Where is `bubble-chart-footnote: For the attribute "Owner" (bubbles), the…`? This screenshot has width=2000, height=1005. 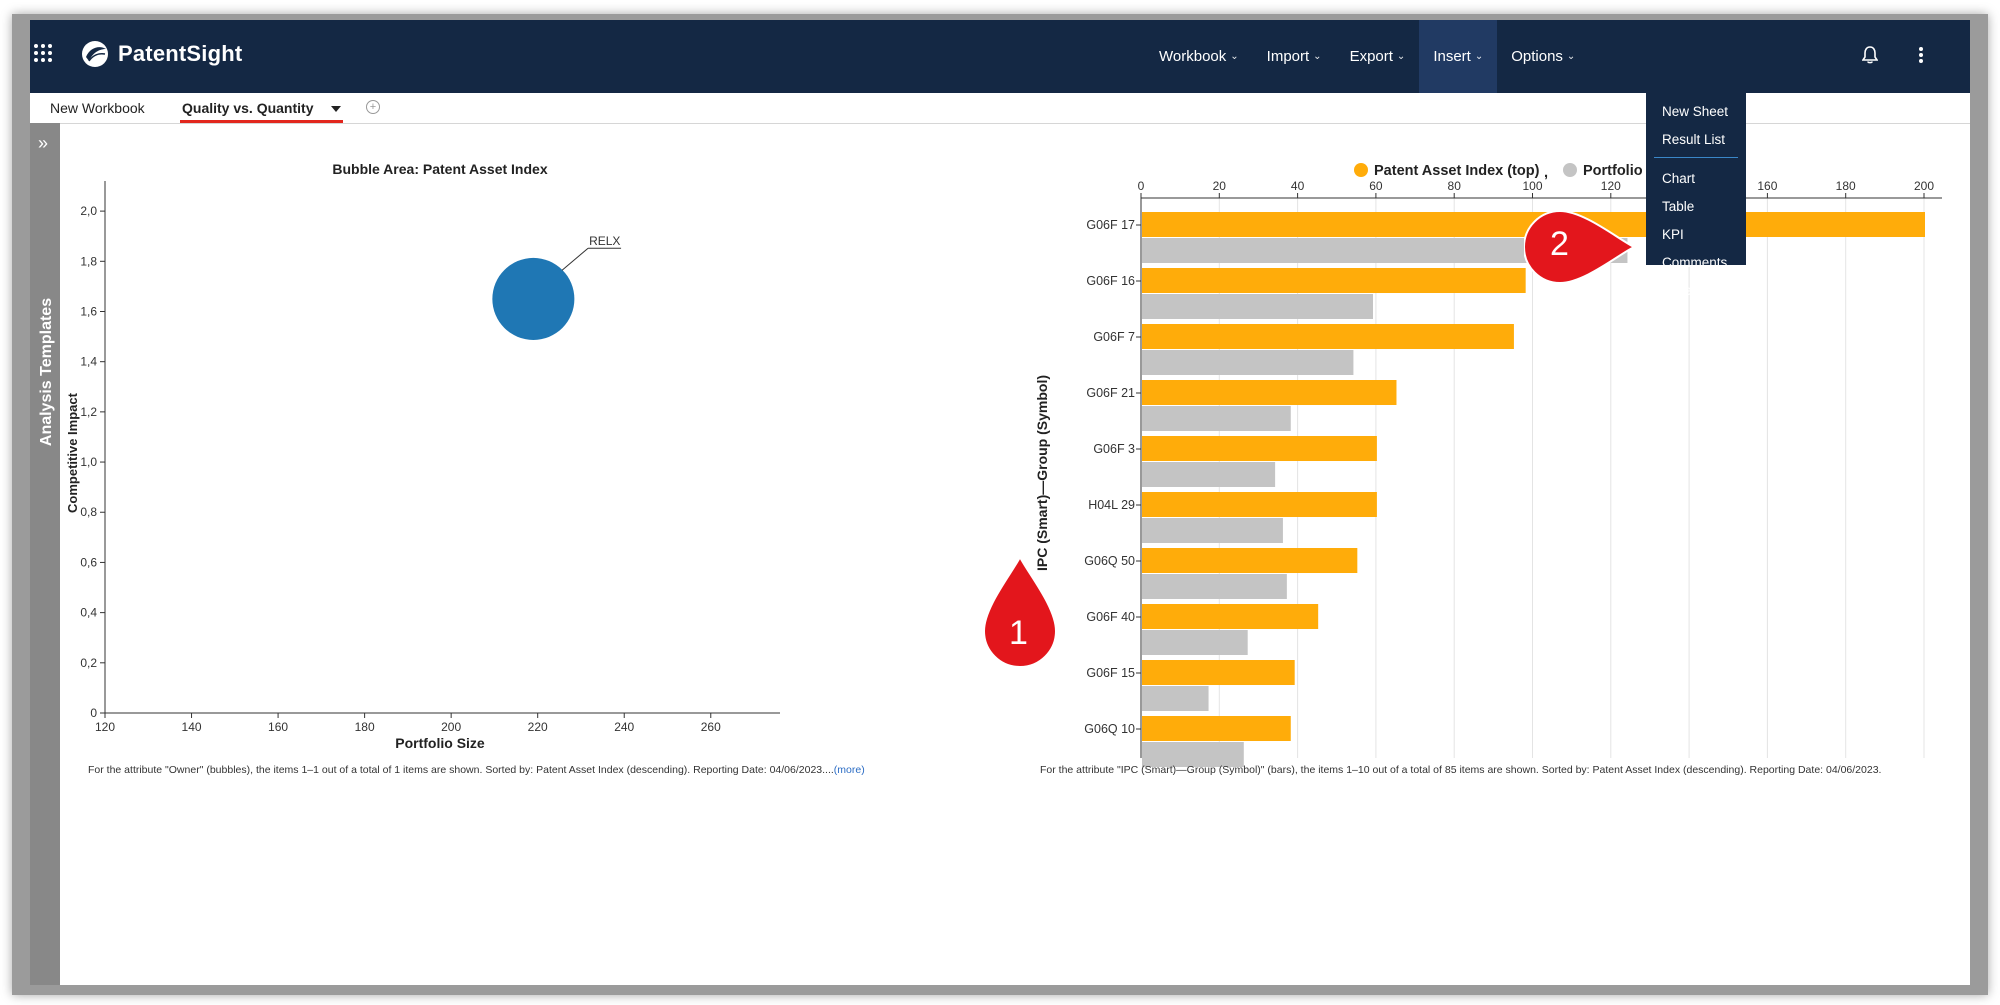 bubble-chart-footnote: For the attribute "Owner" (bubbles), the… is located at coordinates (476, 770).